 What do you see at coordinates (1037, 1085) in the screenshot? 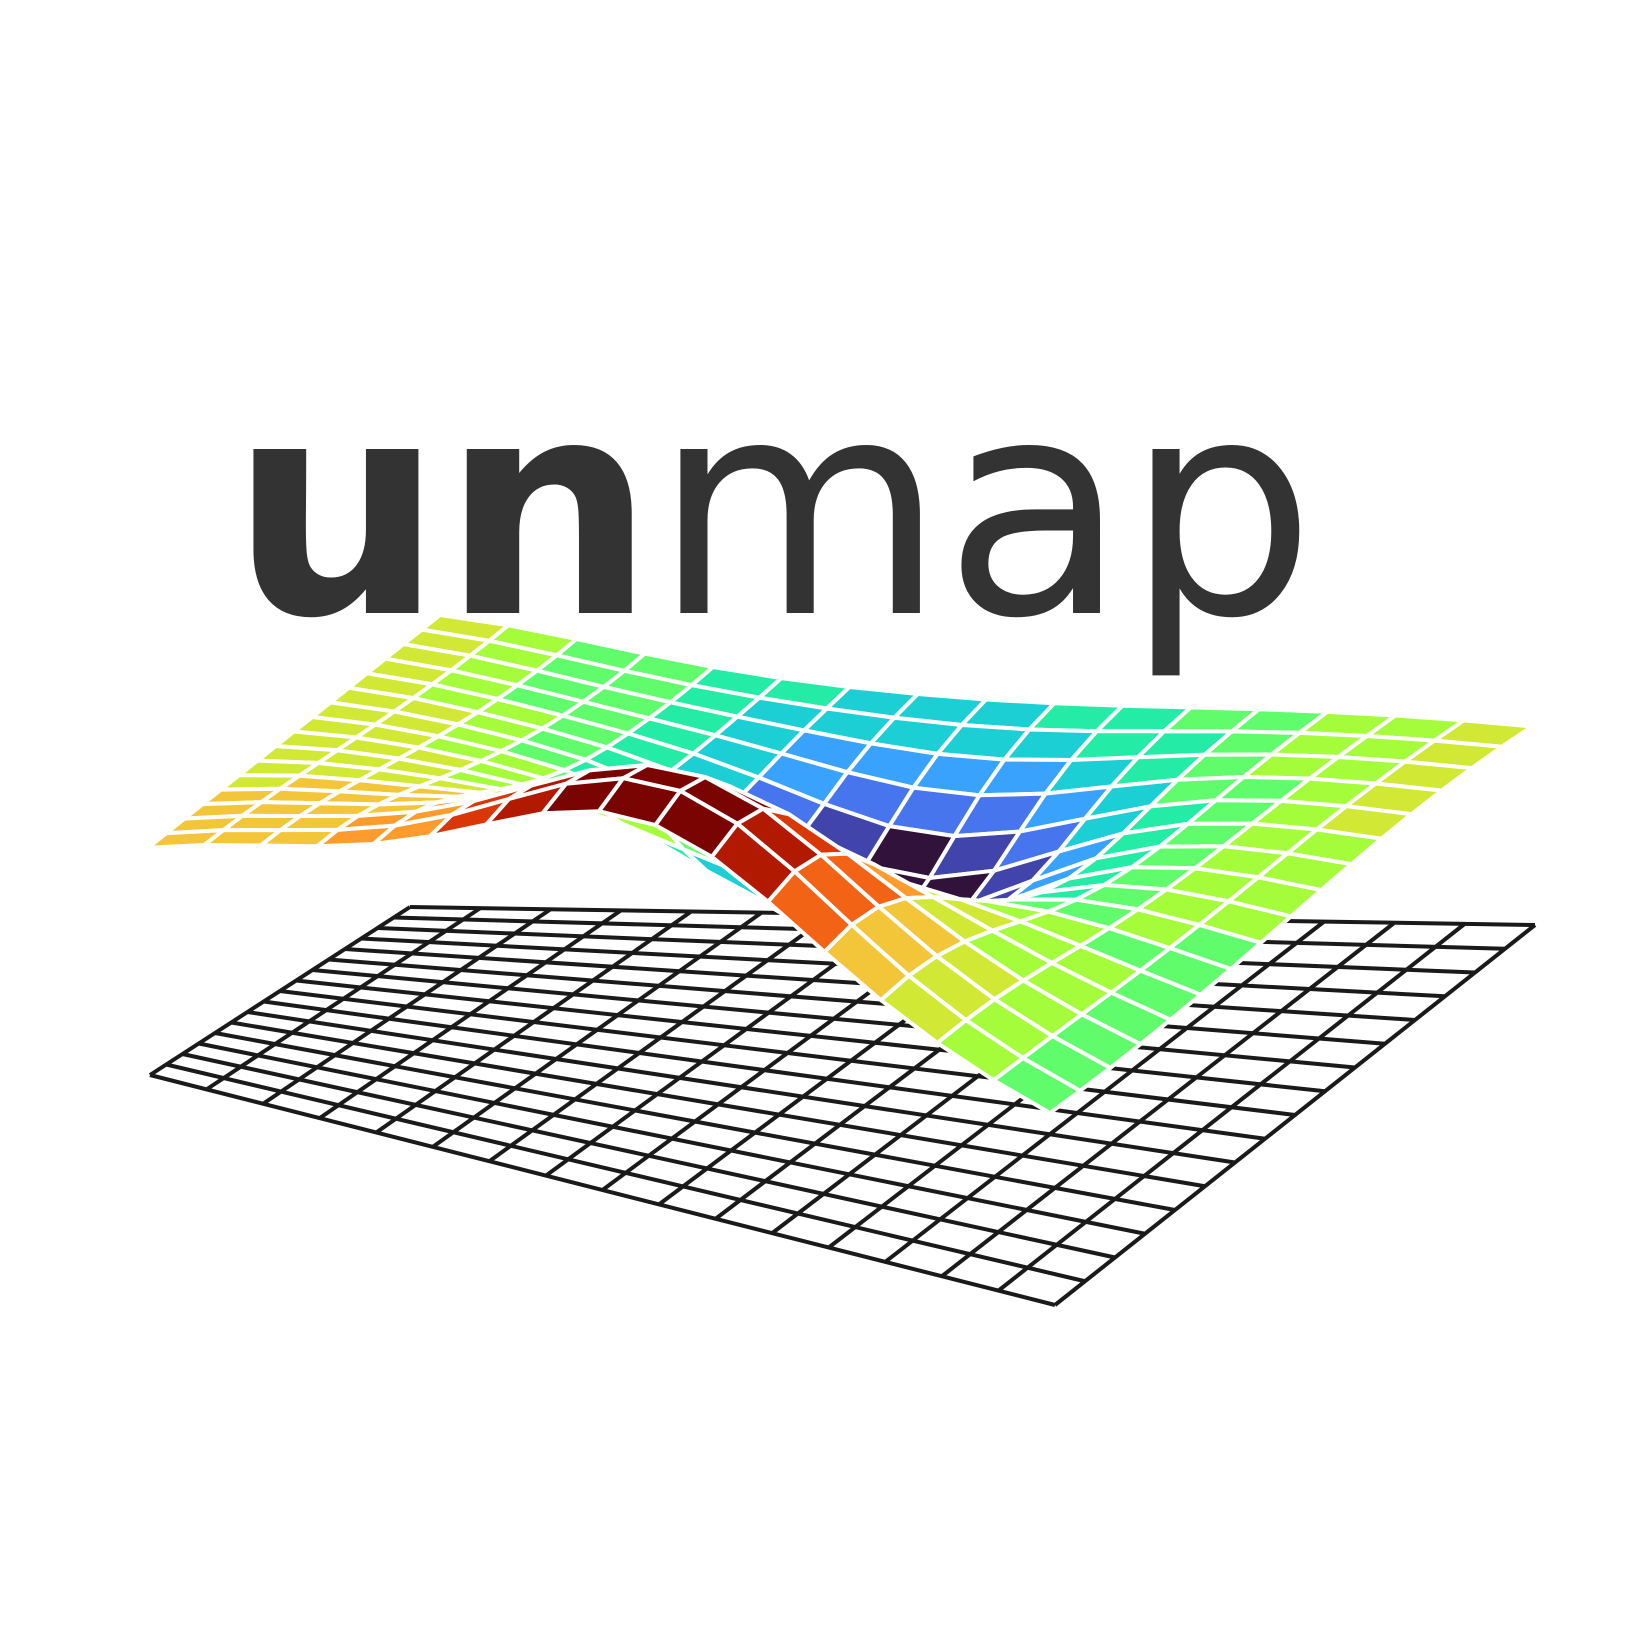
I see `mesh-cell` at bounding box center [1037, 1085].